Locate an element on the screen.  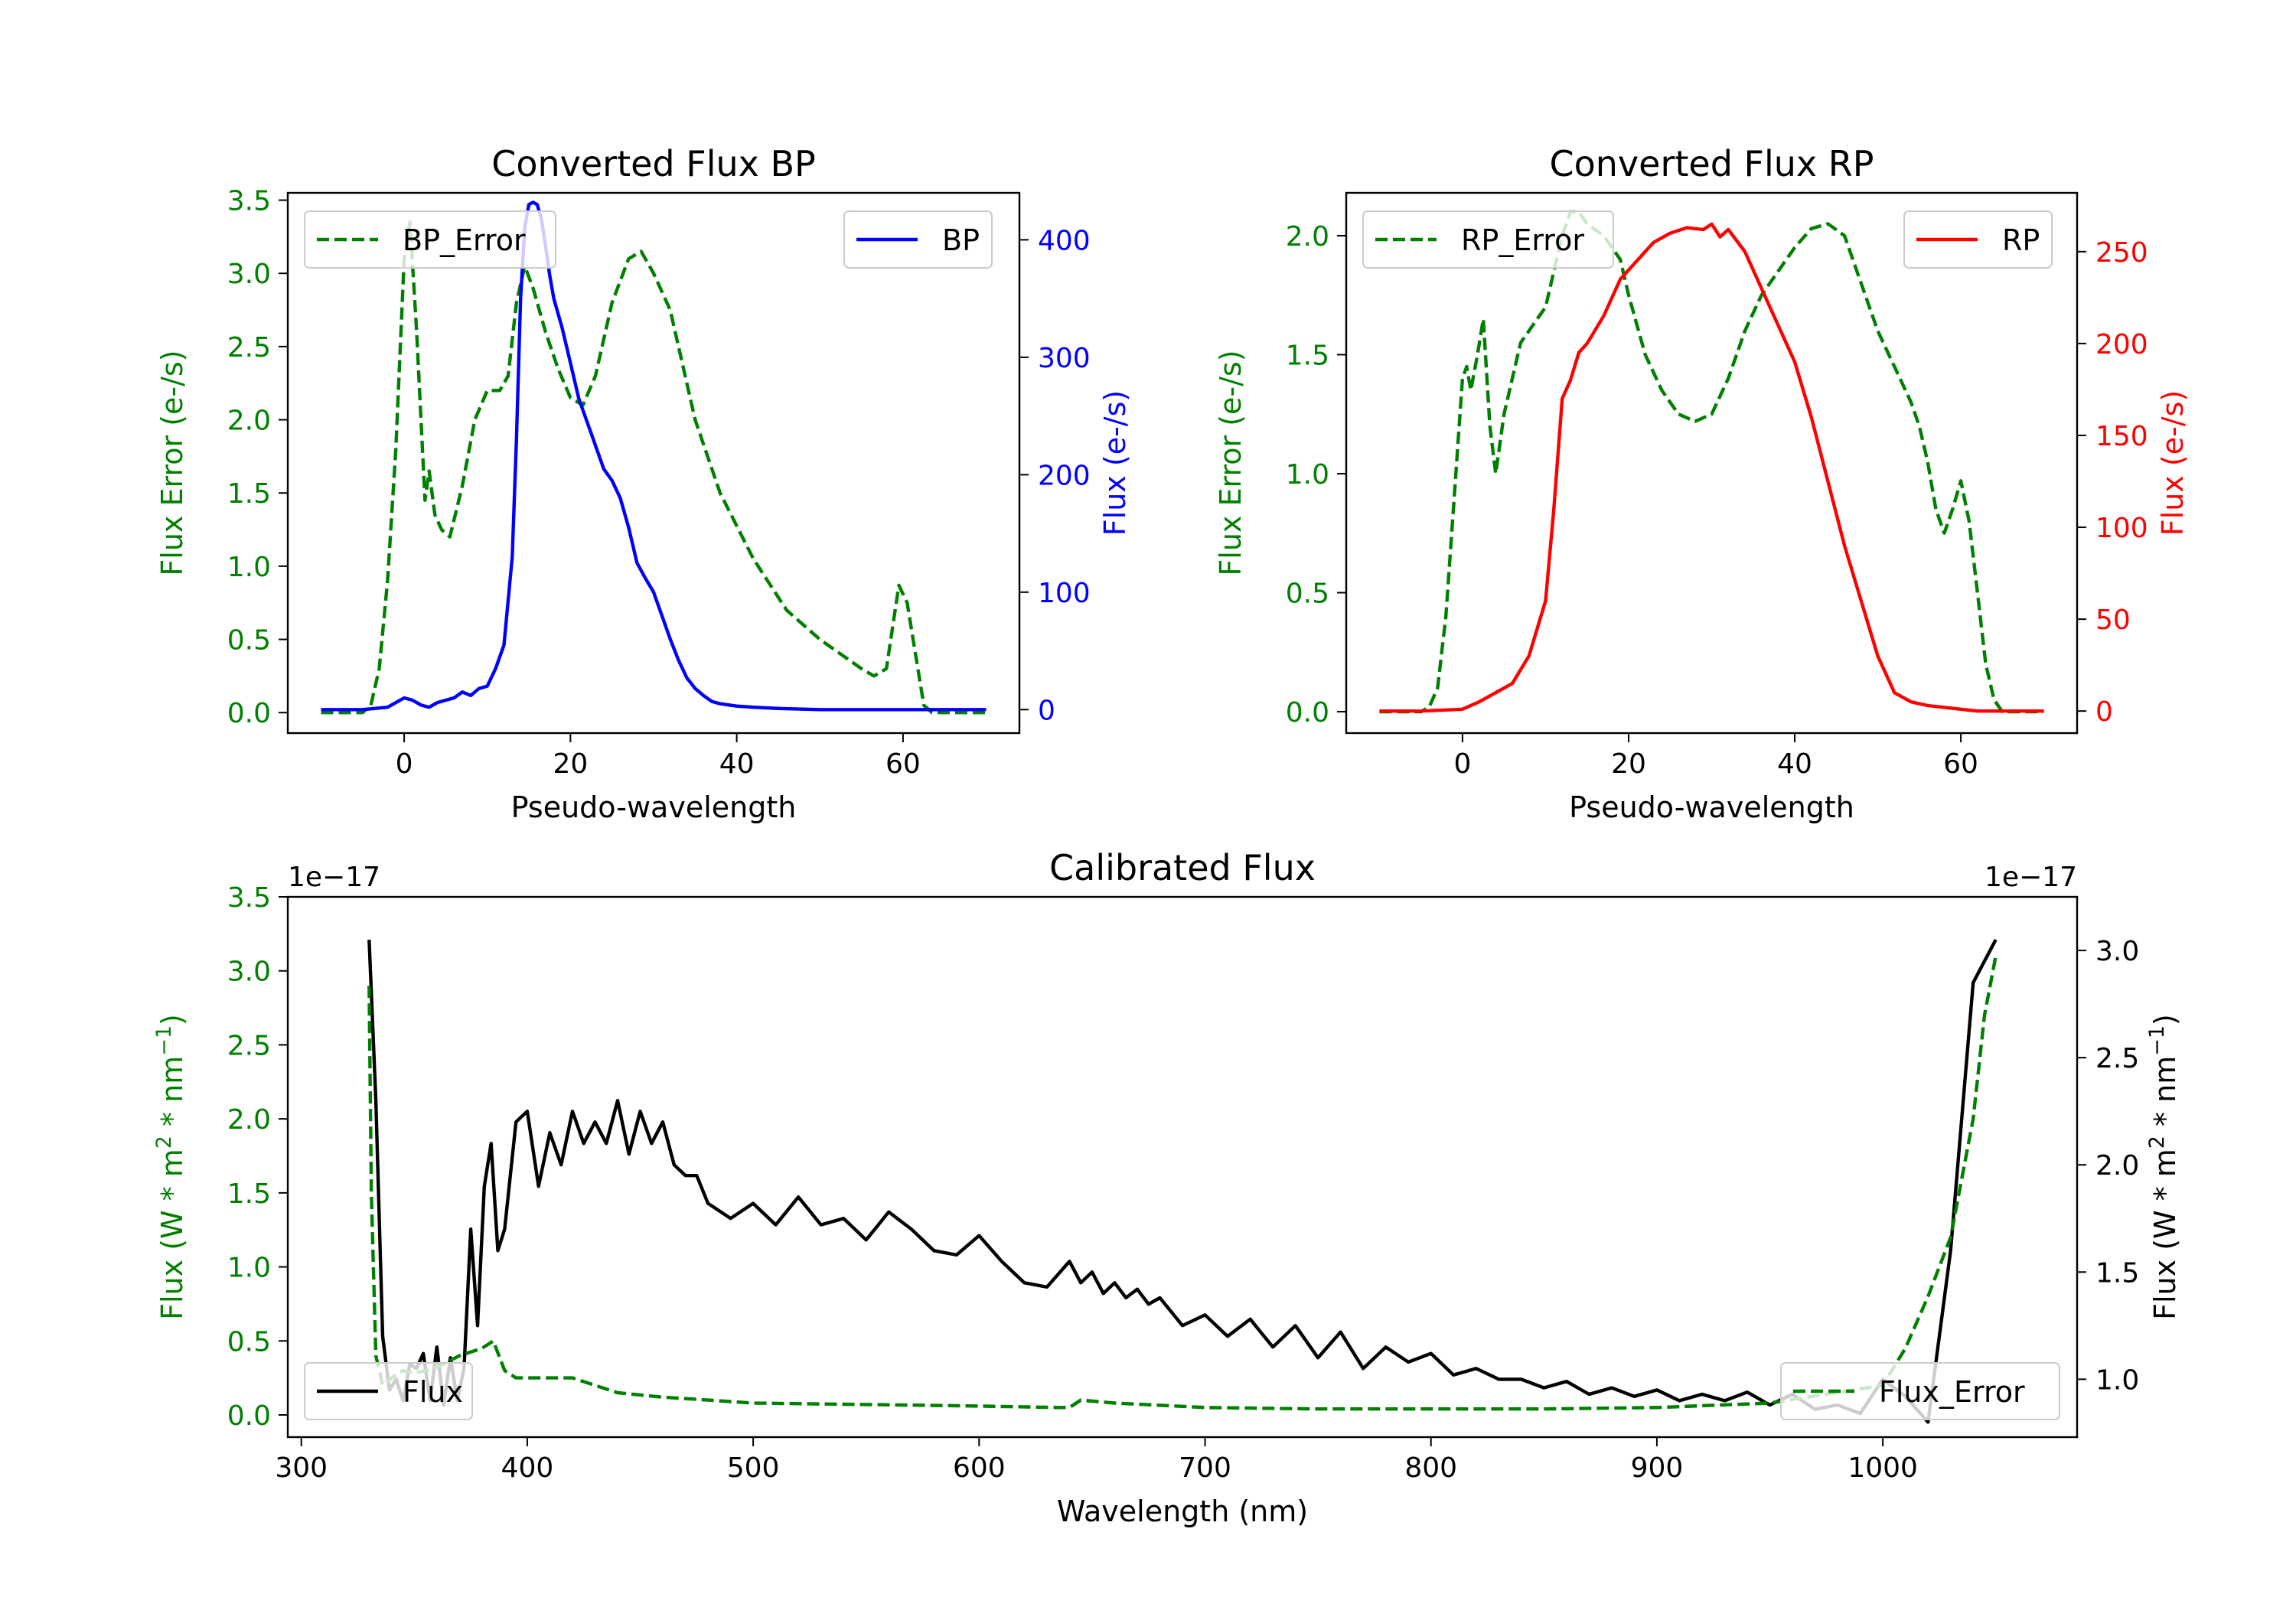
legend-label: BP_Error is located at coordinates (464, 240).